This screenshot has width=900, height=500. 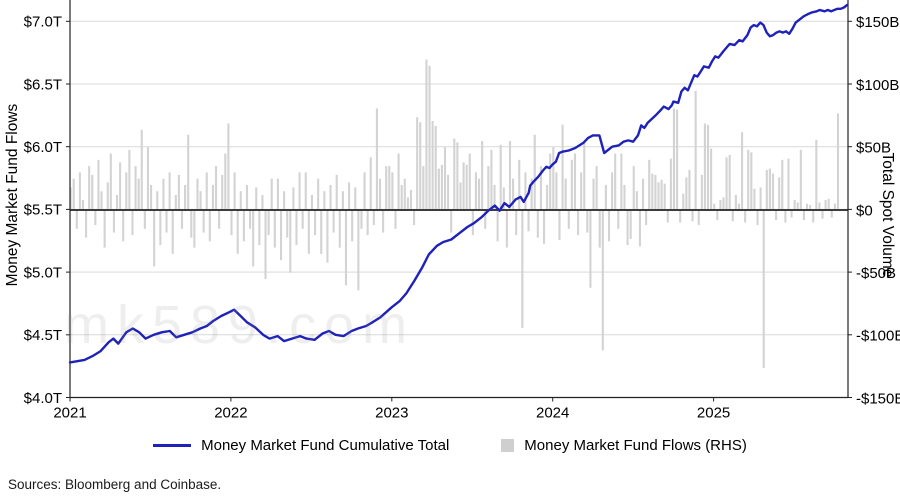 I want to click on legend-label-cumulative-total: Money Market Fund Cumulative Total, so click(x=325, y=445).